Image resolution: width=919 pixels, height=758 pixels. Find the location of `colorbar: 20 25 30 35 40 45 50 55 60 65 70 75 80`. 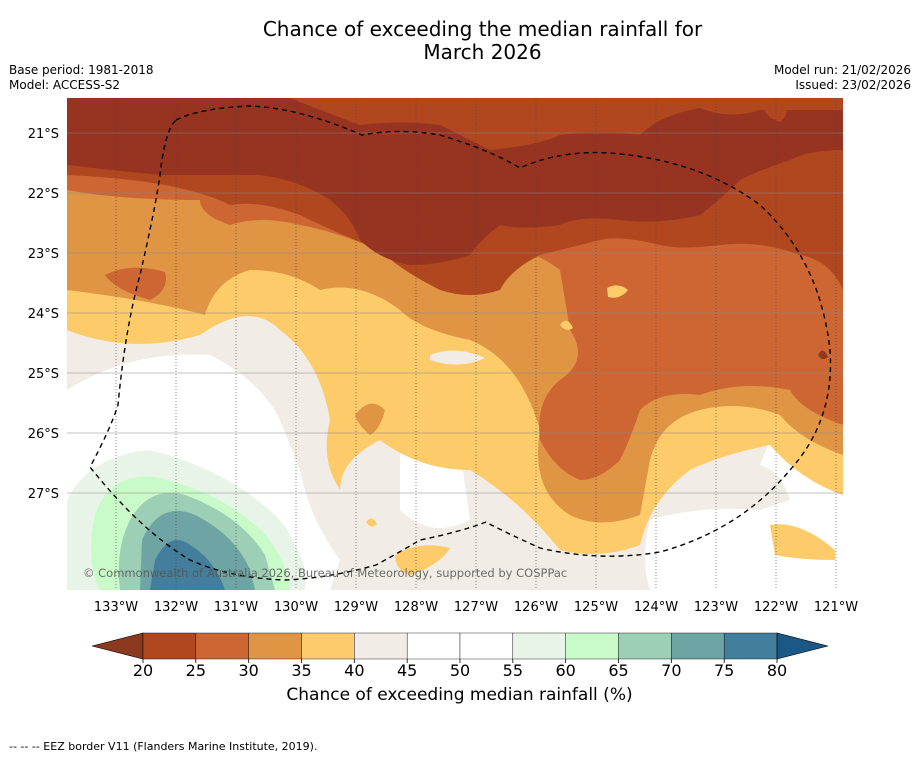

colorbar: 20 25 30 35 40 45 50 55 60 65 70 75 80 is located at coordinates (460, 656).